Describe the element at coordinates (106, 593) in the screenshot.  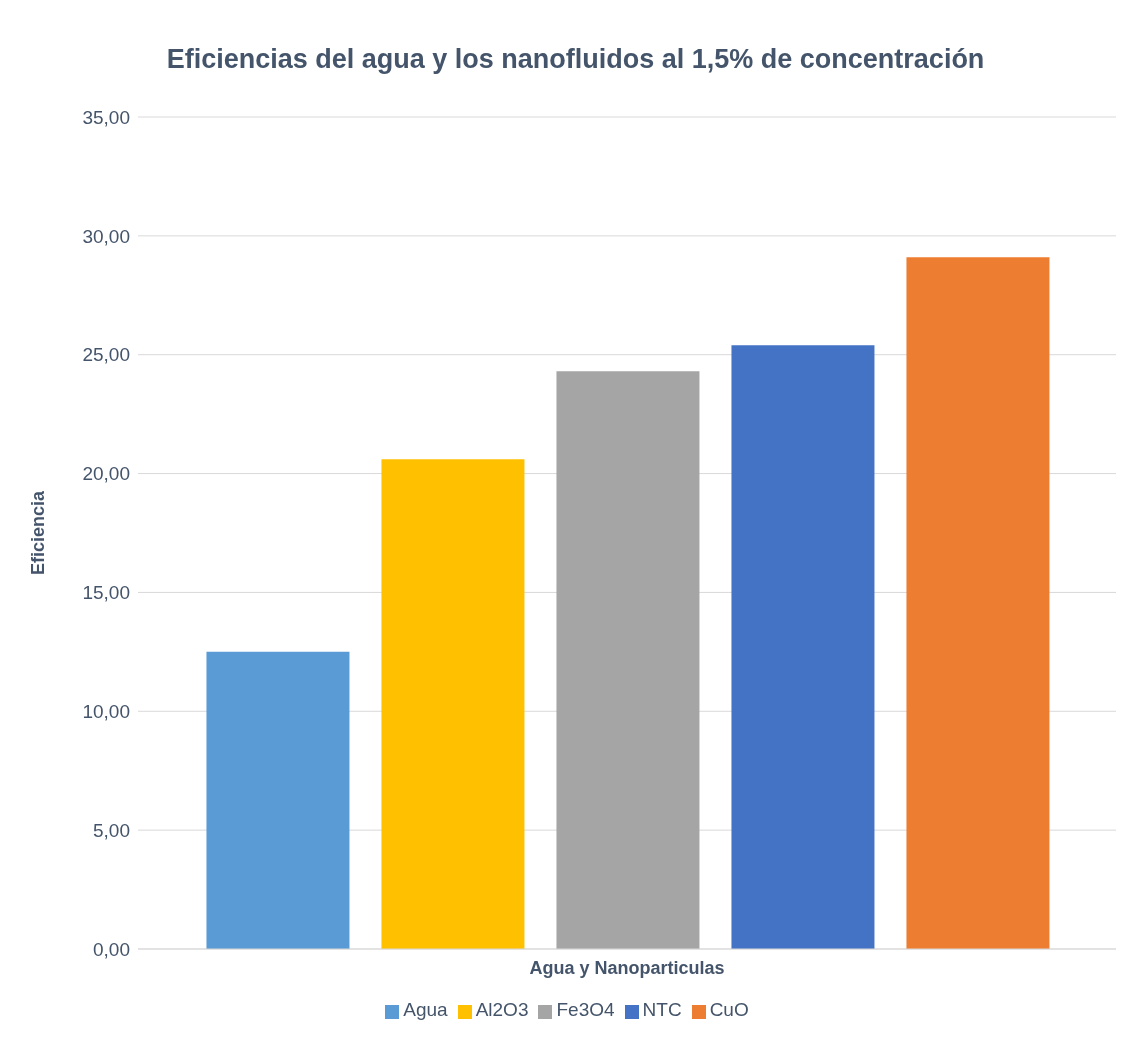
I see `y-tick-label: 15,00` at that location.